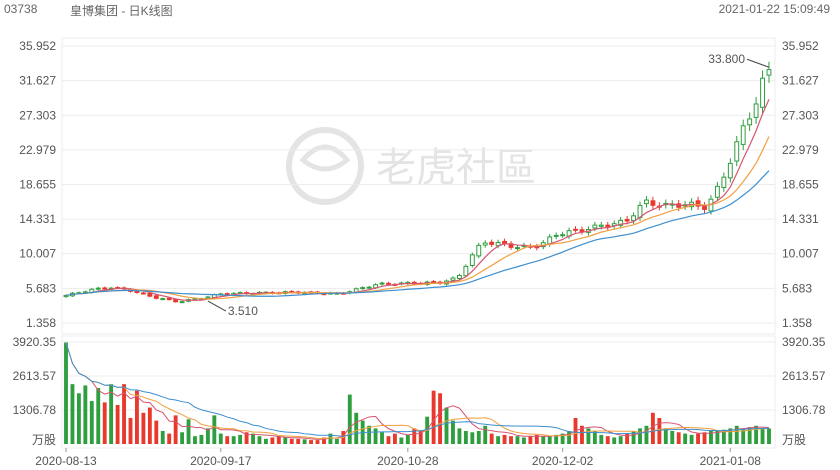 This screenshot has height=470, width=840. I want to click on y-tick-left: 22.979, so click(37, 150).